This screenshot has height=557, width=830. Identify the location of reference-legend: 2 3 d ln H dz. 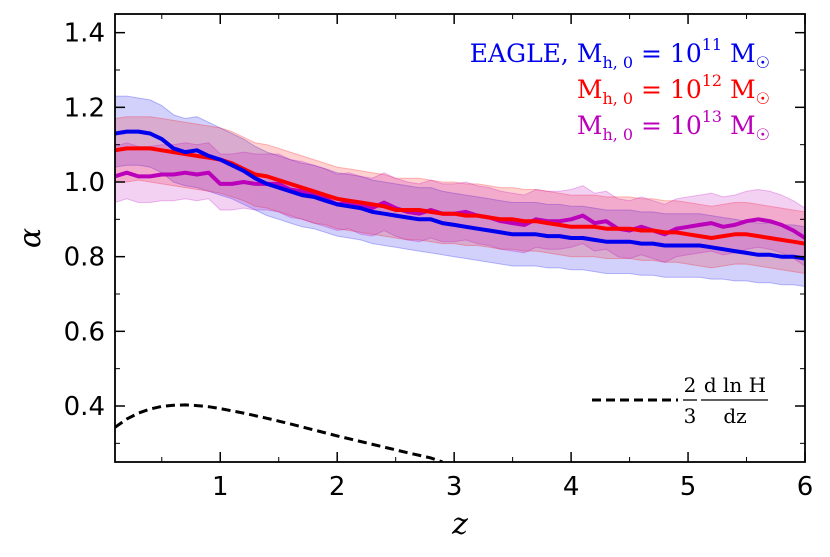
(680, 400).